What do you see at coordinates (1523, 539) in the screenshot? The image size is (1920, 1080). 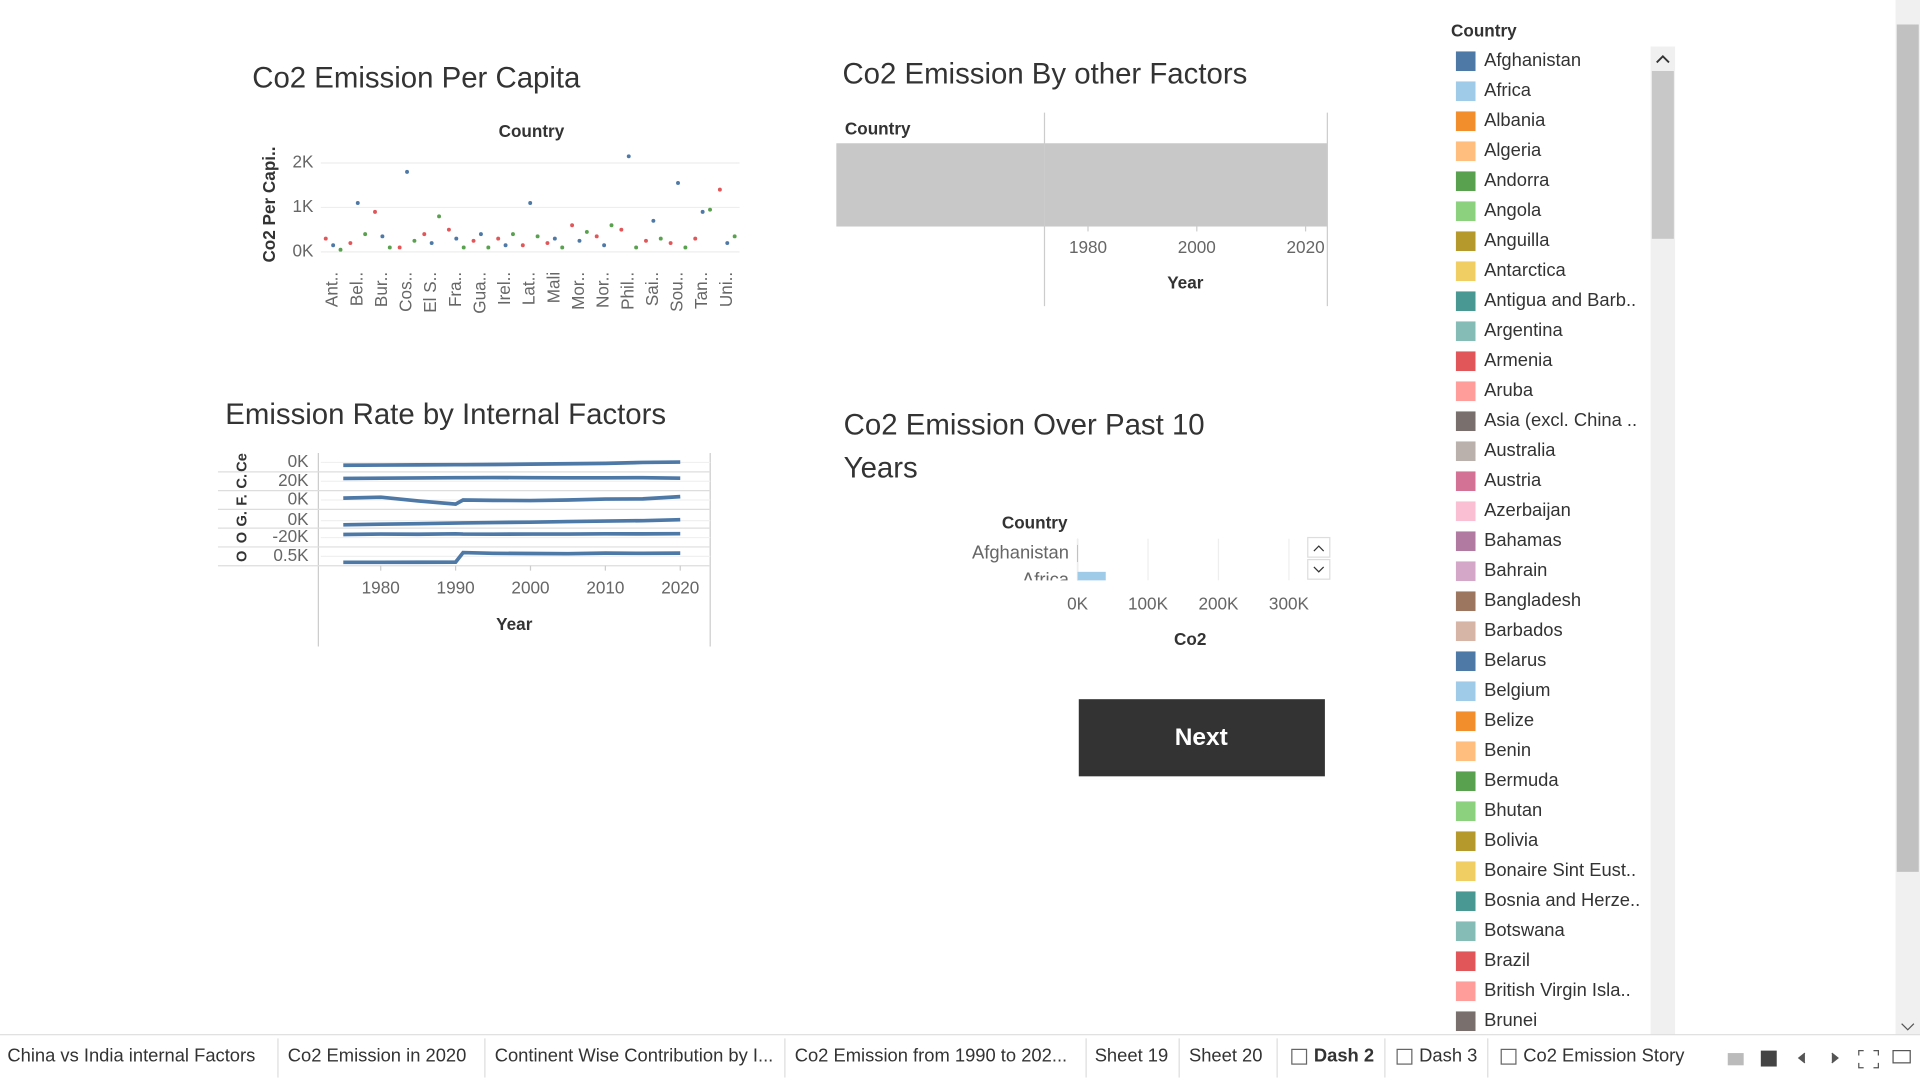 I see `legend-label: Bahamas` at bounding box center [1523, 539].